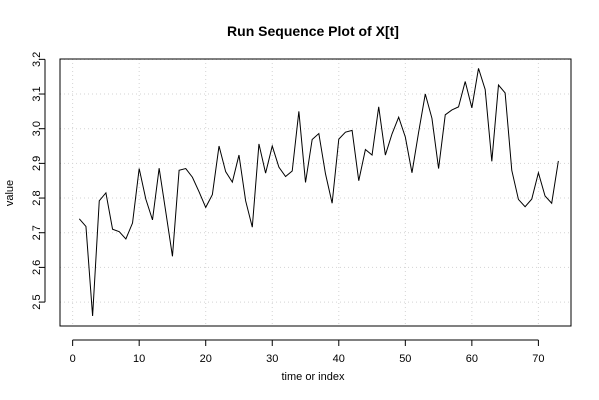 The image size is (599, 400). Describe the element at coordinates (272, 359) in the screenshot. I see `x-tick-label: 30` at that location.